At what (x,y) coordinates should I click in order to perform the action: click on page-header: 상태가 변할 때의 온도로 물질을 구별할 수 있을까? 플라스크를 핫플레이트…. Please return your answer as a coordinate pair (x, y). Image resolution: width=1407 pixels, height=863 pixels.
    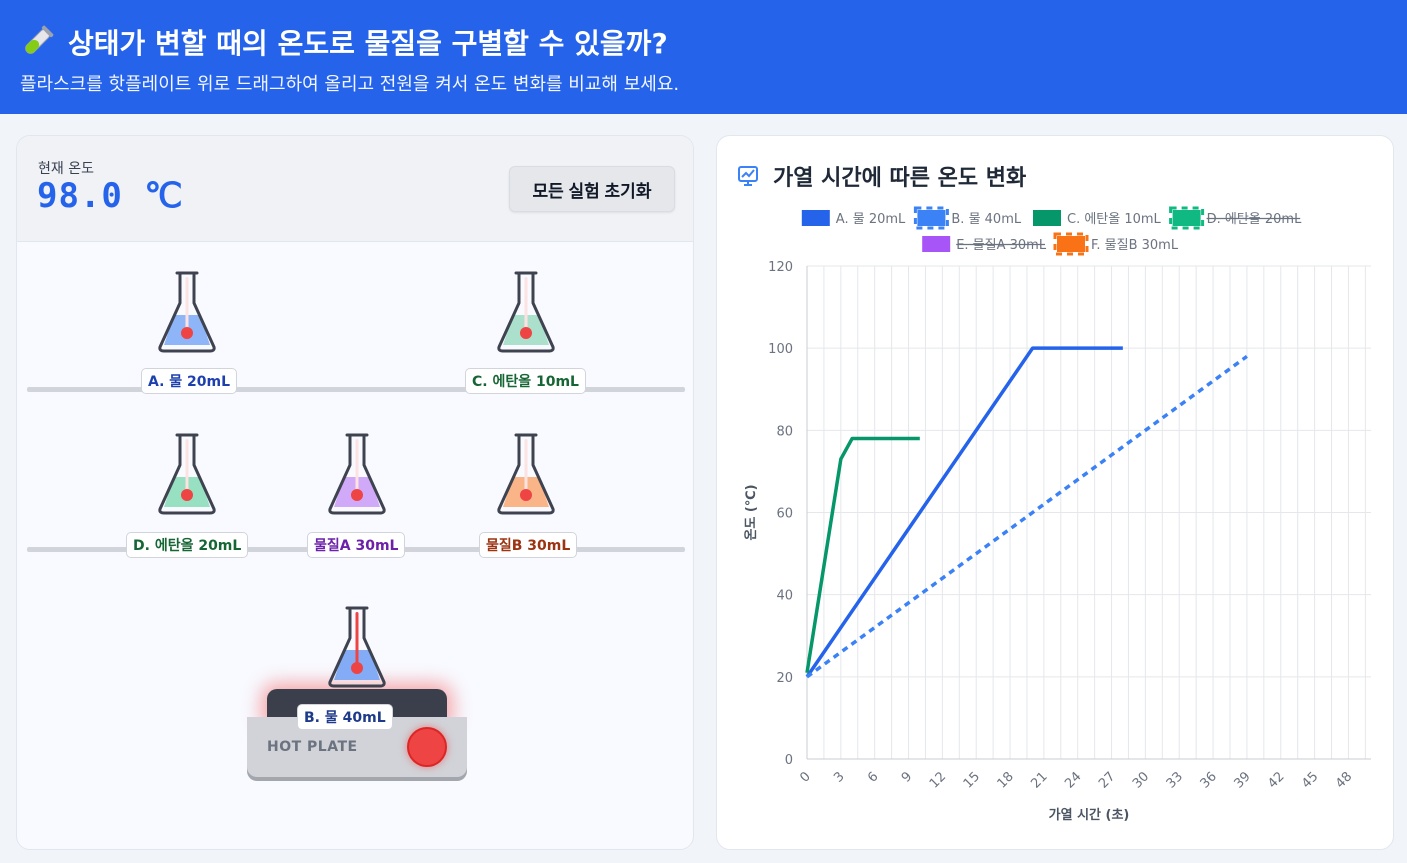
    Looking at the image, I should click on (703, 57).